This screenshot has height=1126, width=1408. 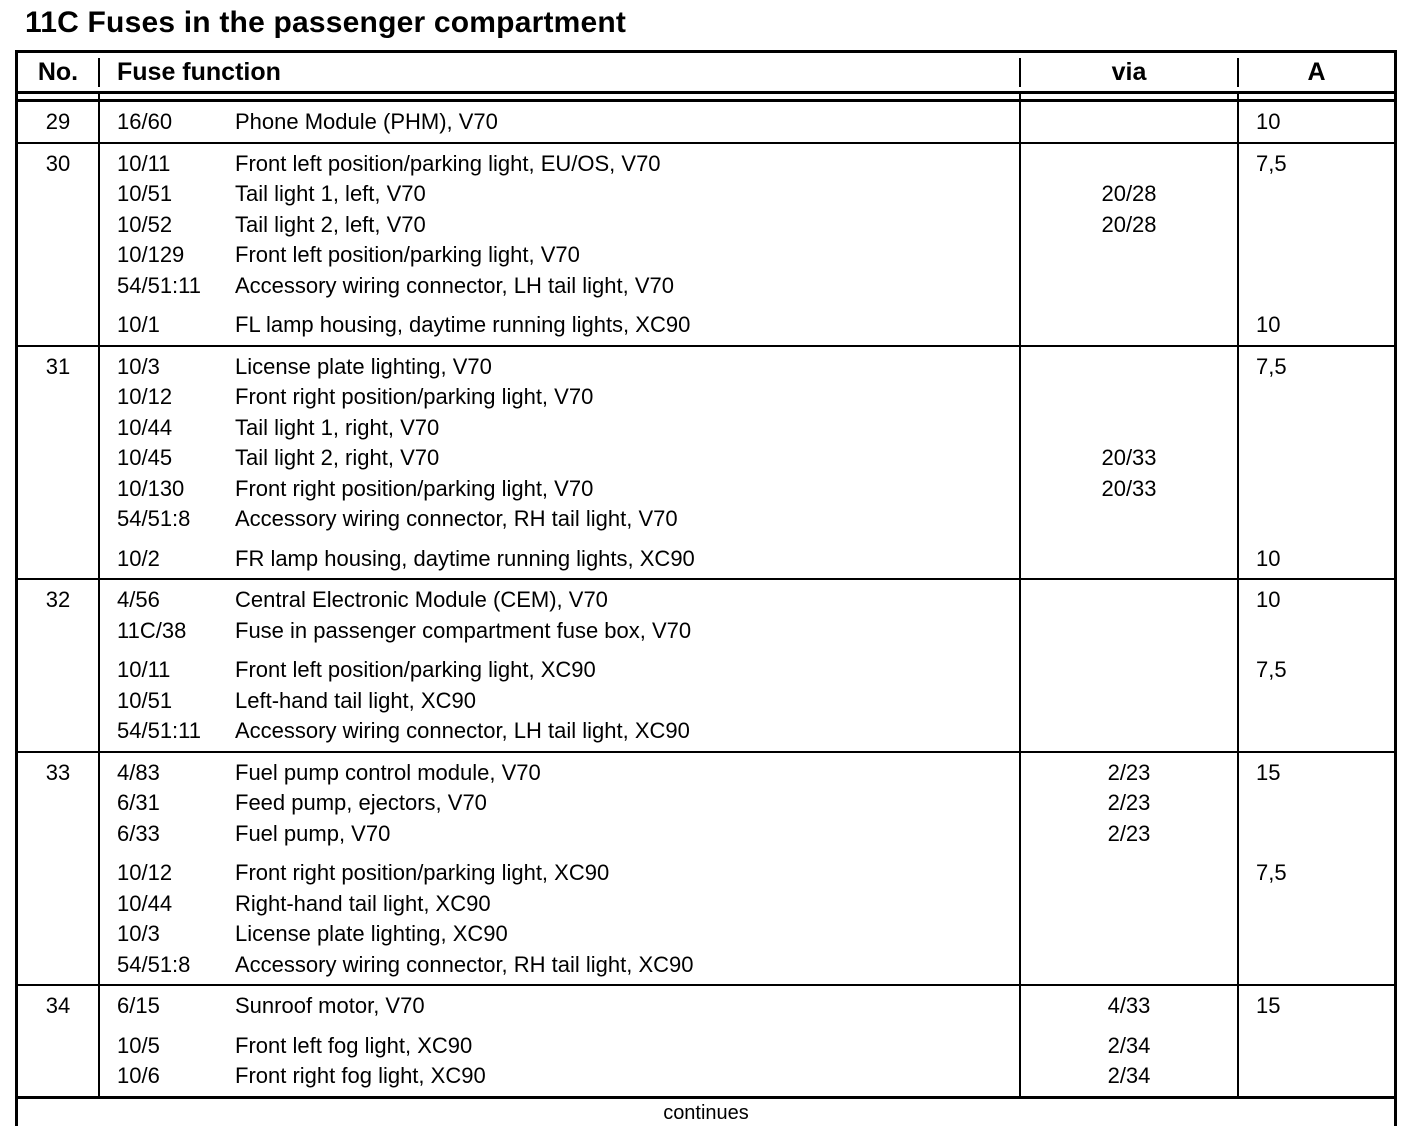 I want to click on fuse-description: Fuel pump control module, V70, so click(x=388, y=772).